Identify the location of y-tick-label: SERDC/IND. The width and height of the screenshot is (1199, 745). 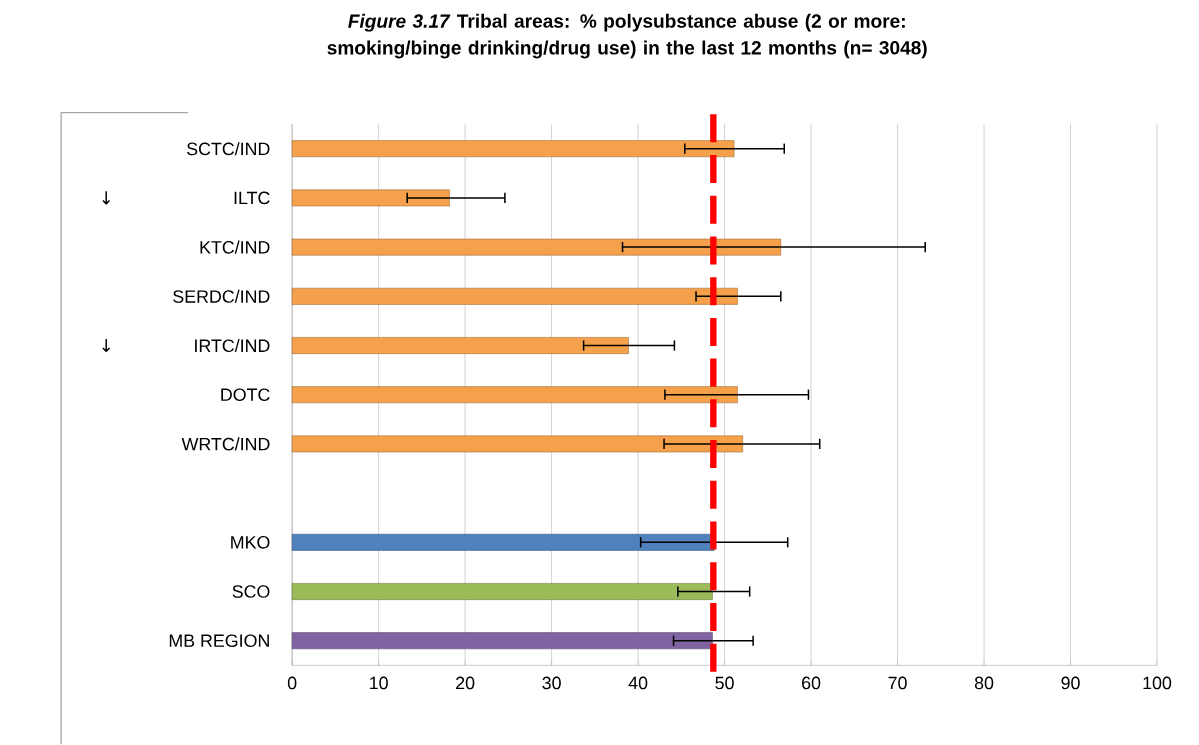
(221, 296).